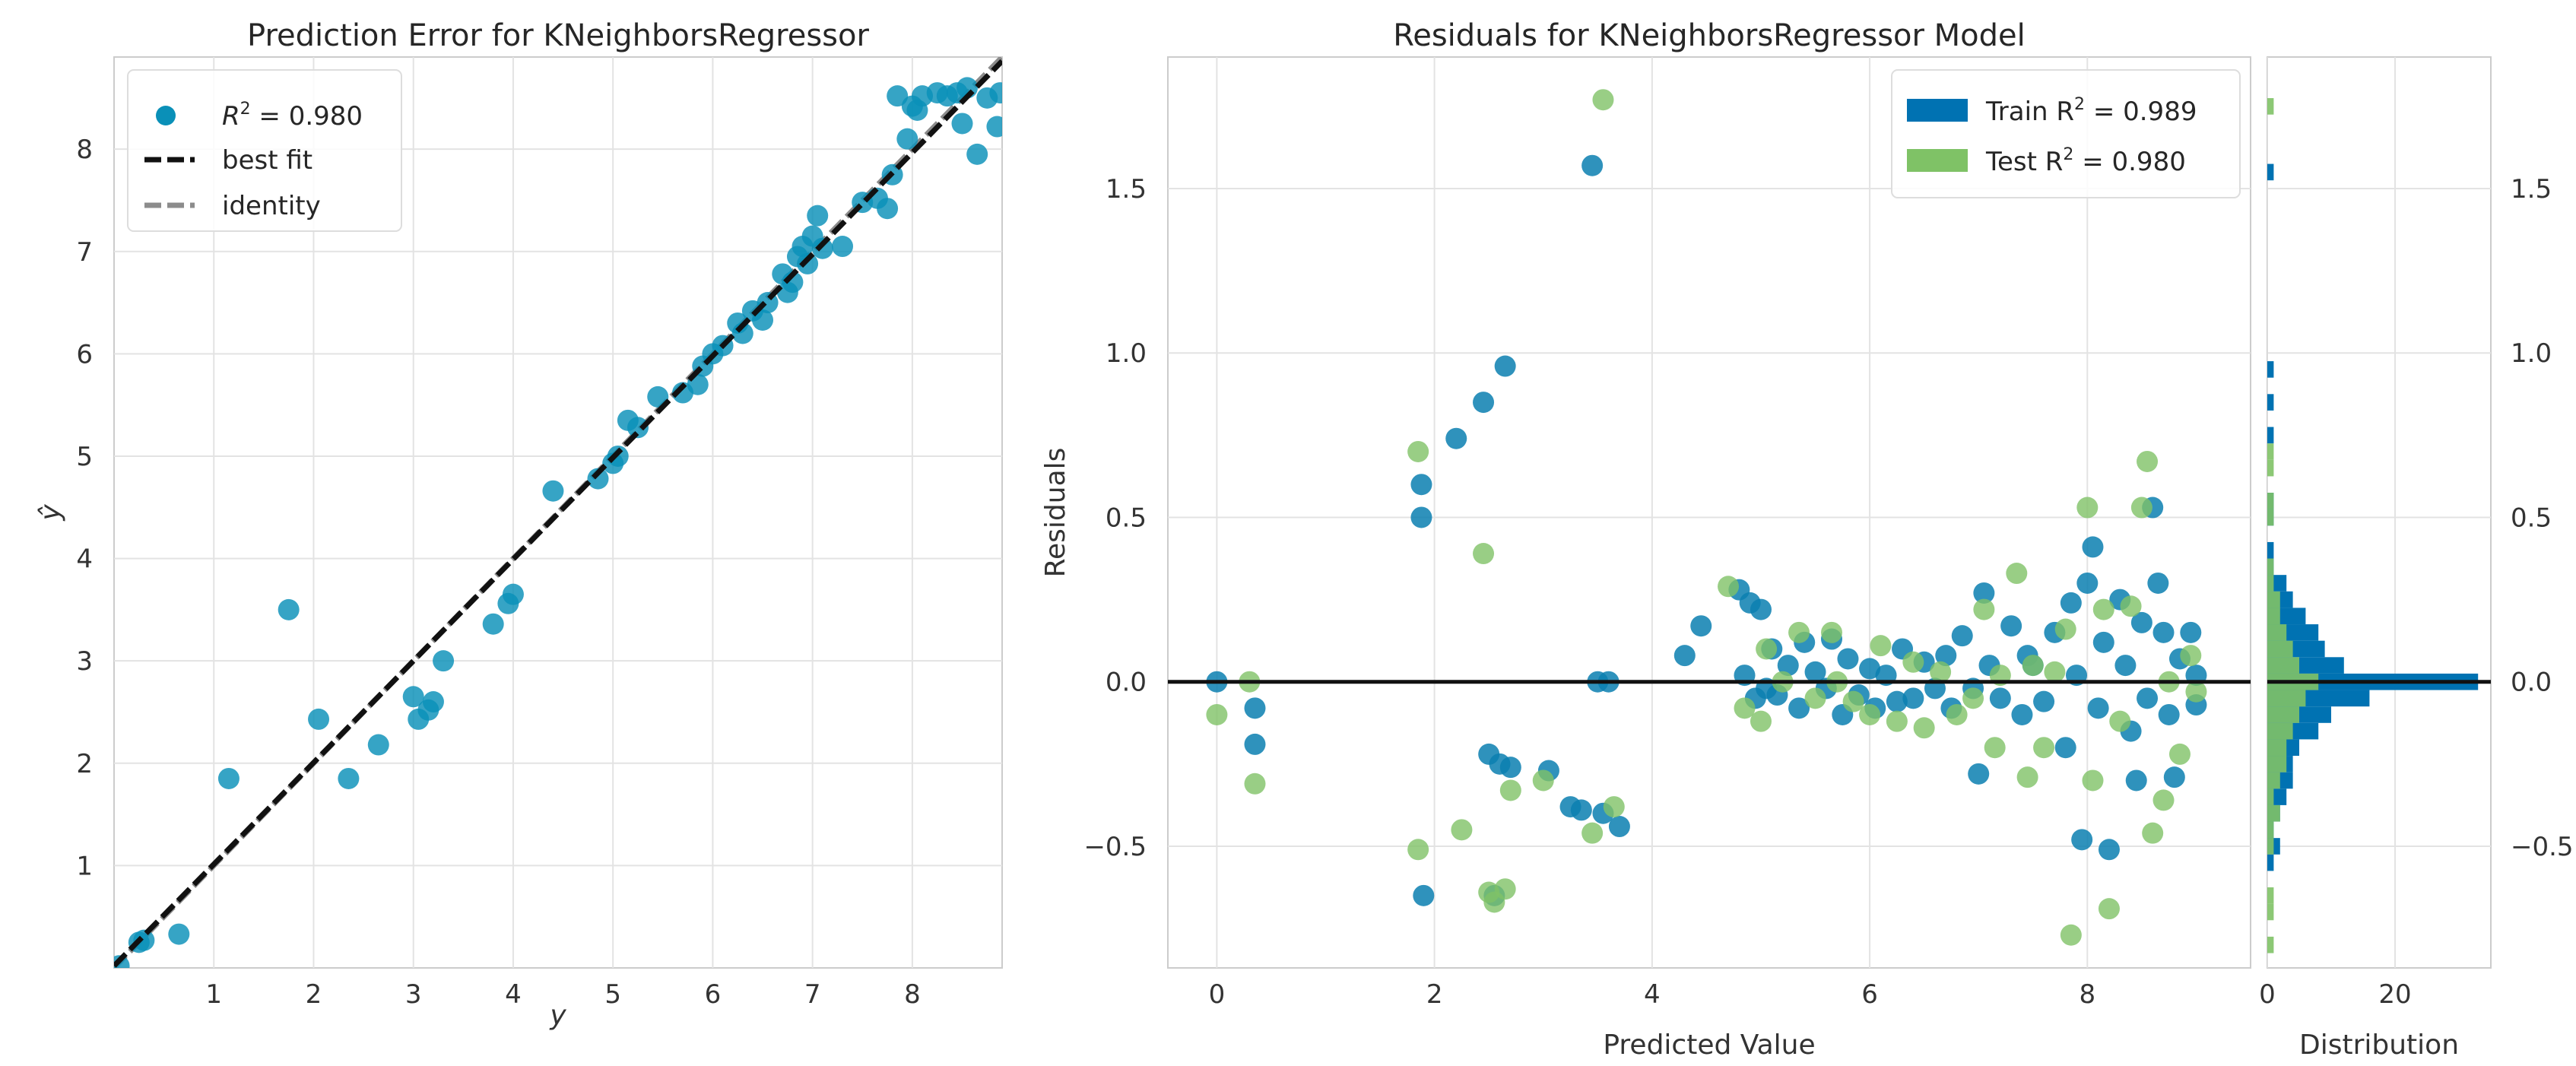  What do you see at coordinates (813, 994) in the screenshot?
I see `x-tick-label: 7` at bounding box center [813, 994].